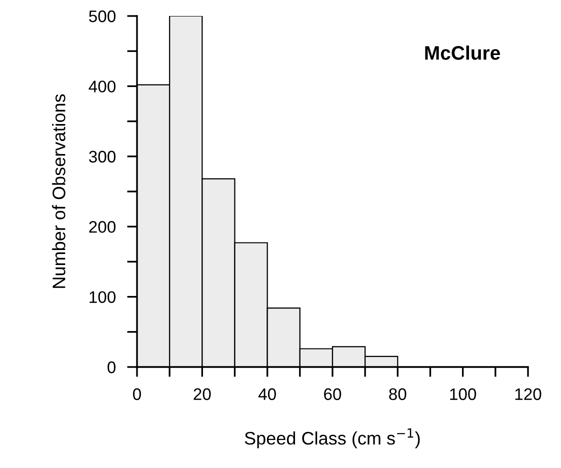 The image size is (561, 468). I want to click on x-axis-title: Speed Class (cm s$^{−1}$), so click(332, 438).